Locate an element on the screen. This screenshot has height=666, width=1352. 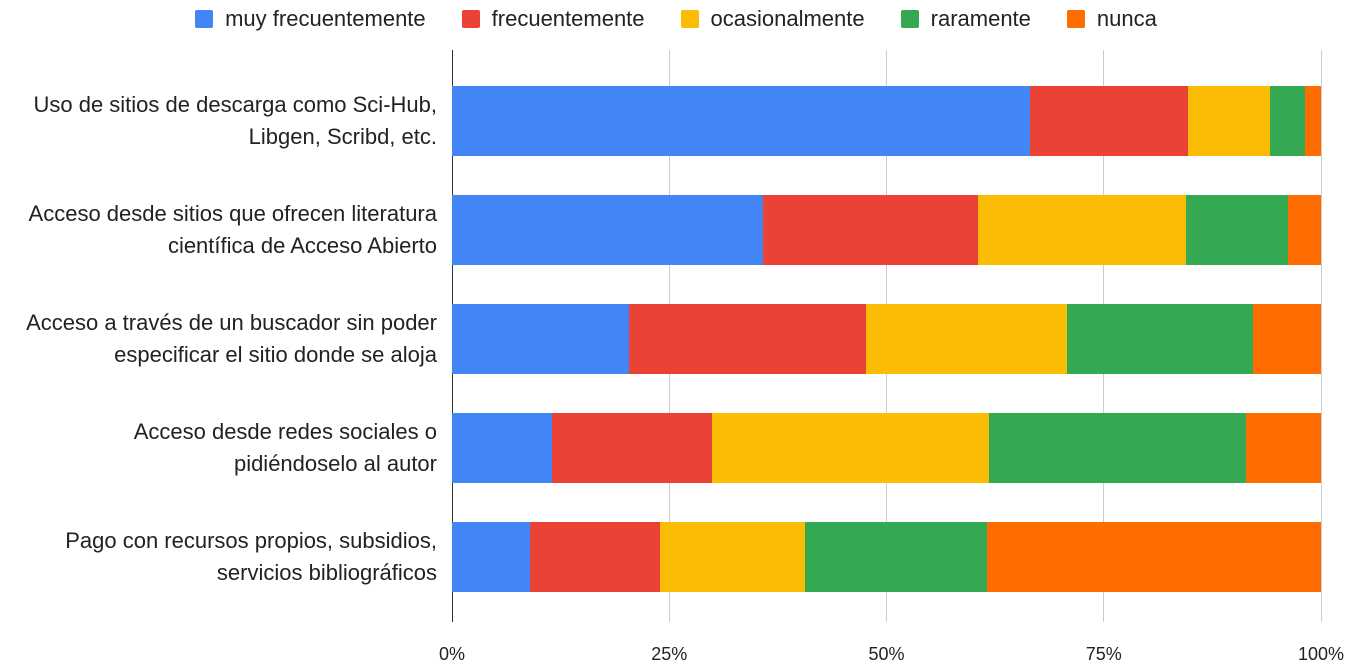
legend-item: frecuentemente is located at coordinates (553, 19).